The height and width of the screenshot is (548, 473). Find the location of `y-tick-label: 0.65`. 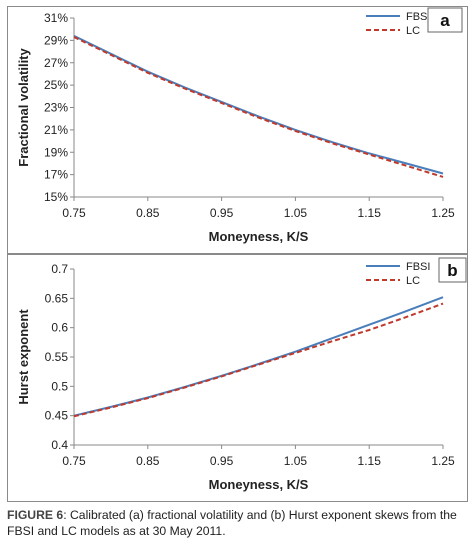

y-tick-label: 0.65 is located at coordinates (57, 298).